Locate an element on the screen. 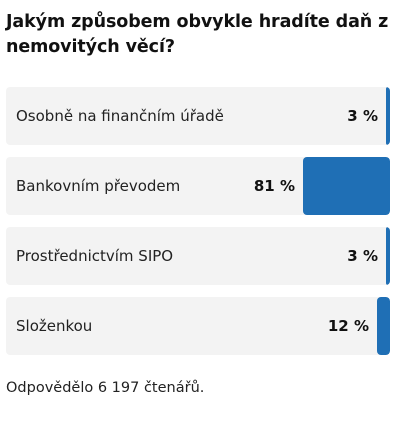 The width and height of the screenshot is (400, 421). poll-option-label: Osobně na finančním úřadě is located at coordinates (120, 116).